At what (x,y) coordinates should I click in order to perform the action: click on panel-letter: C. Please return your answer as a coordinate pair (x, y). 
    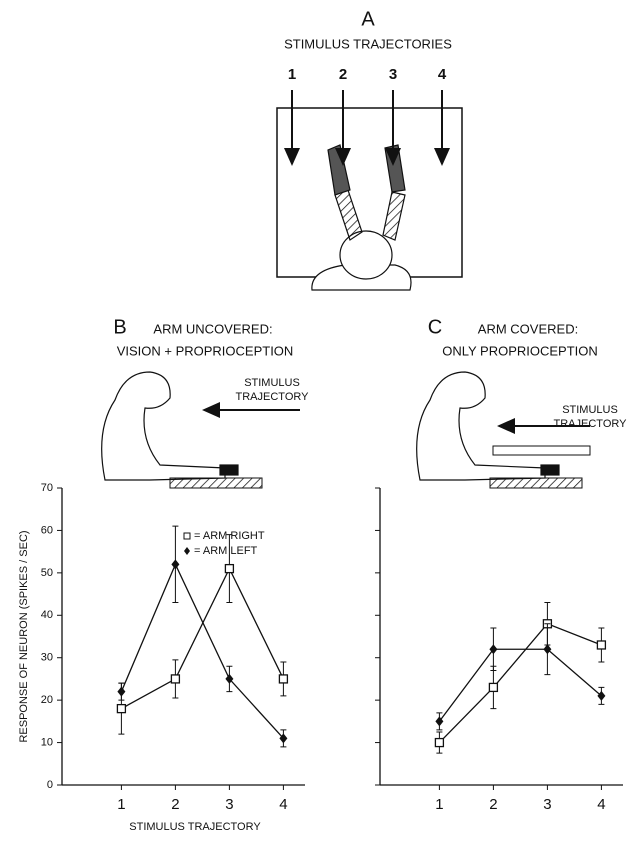
    Looking at the image, I should click on (435, 327).